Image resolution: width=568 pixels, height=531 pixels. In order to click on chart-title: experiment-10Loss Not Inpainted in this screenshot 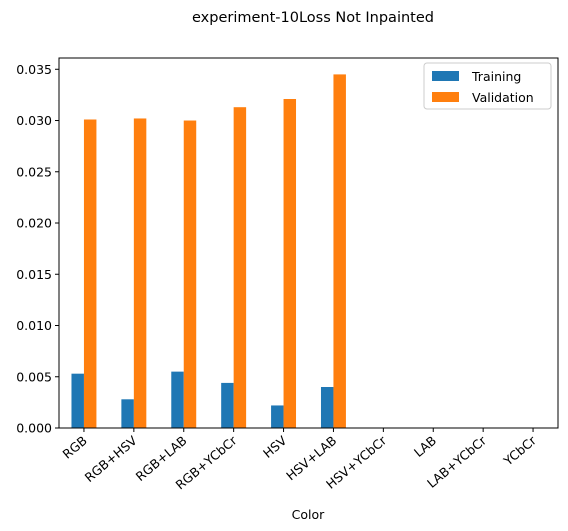, I will do `click(313, 18)`.